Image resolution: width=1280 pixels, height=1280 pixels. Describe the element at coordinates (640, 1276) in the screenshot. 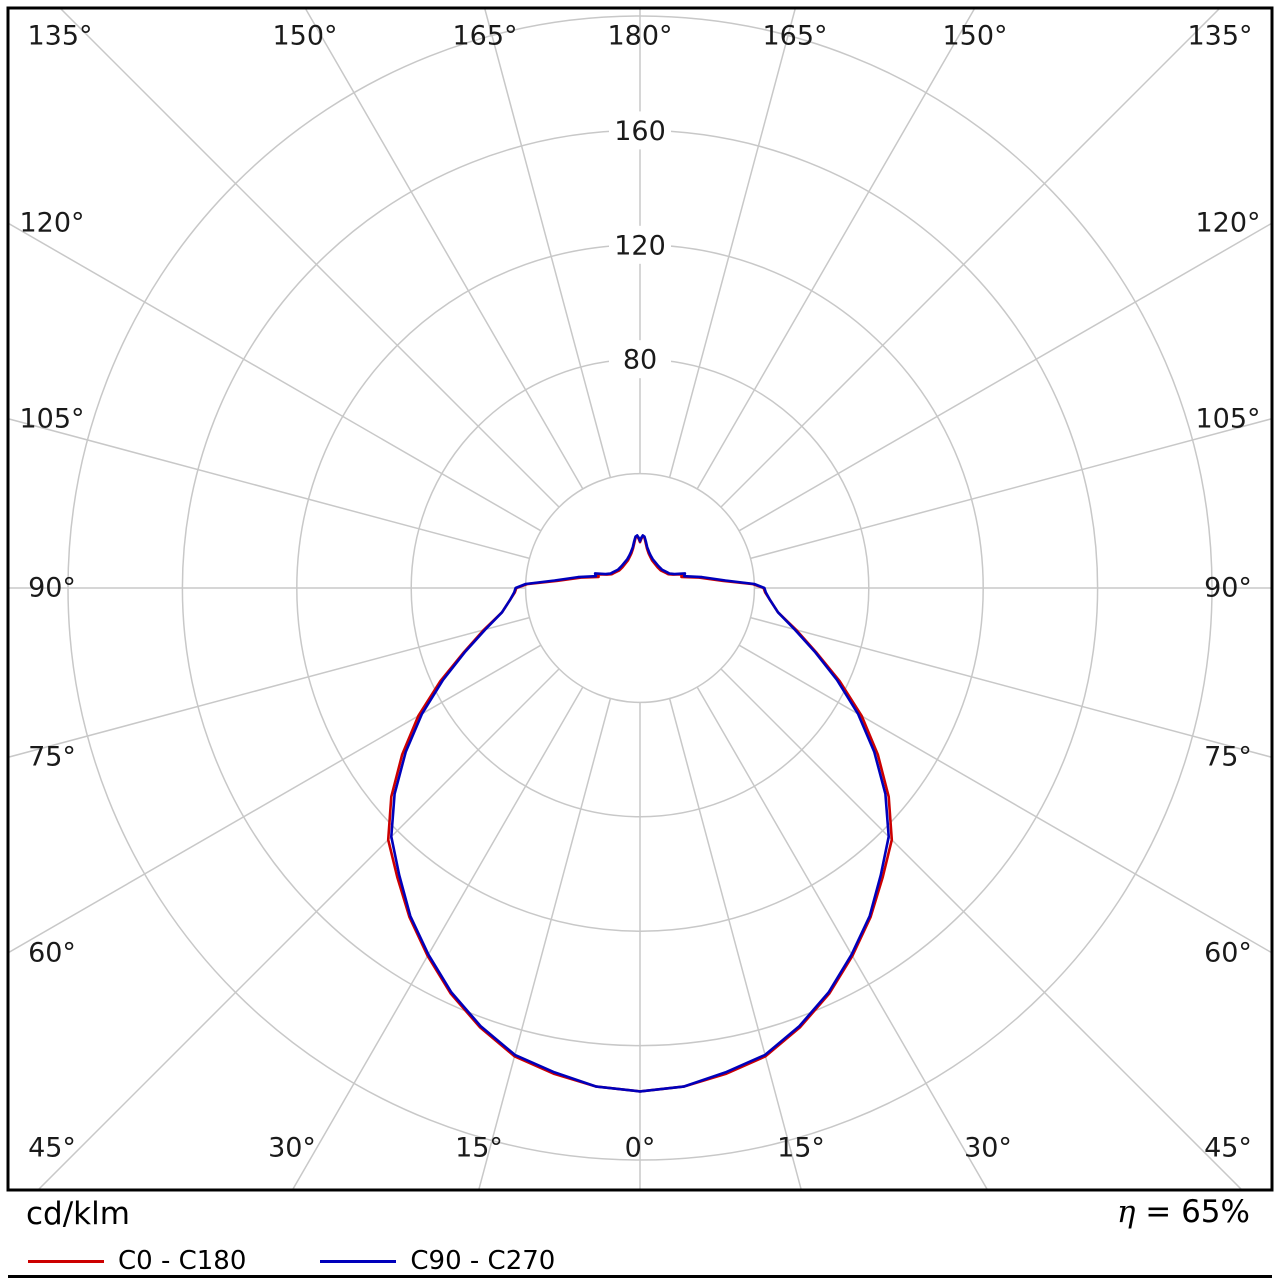

I see `table-top-border` at that location.